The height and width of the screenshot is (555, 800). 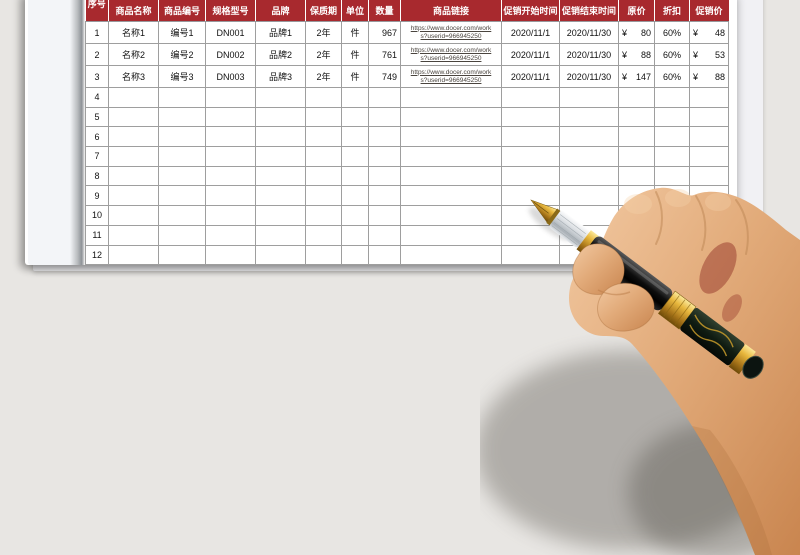 What do you see at coordinates (384, 54) in the screenshot?
I see `cell-qty: 761` at bounding box center [384, 54].